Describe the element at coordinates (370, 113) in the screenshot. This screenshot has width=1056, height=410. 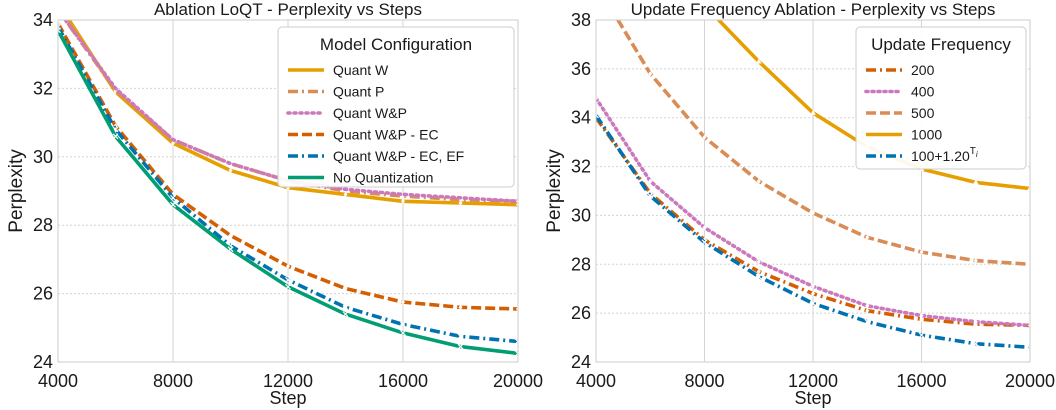
I see `legend-label: Quant W&P` at that location.